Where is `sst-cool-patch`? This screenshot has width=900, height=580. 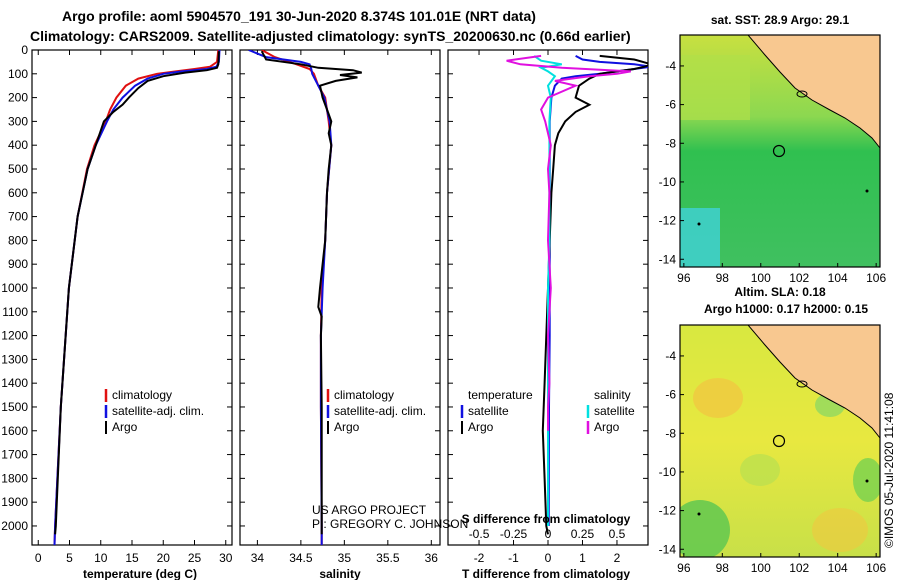
sst-cool-patch is located at coordinates (700, 237).